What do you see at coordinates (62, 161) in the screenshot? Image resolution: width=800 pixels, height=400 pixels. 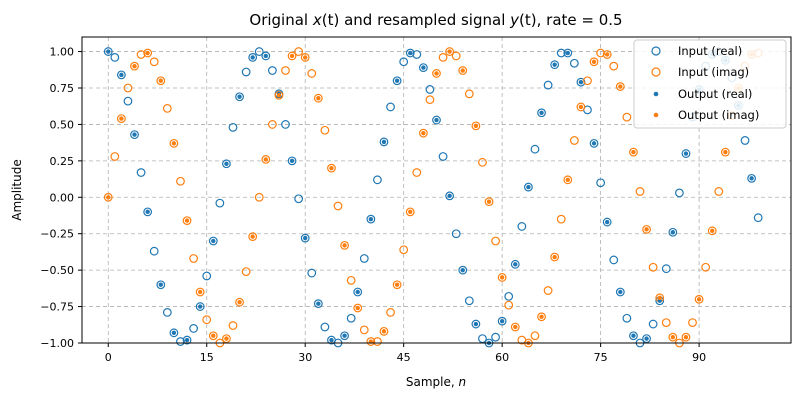 I see `y-tick-label: 0.25` at bounding box center [62, 161].